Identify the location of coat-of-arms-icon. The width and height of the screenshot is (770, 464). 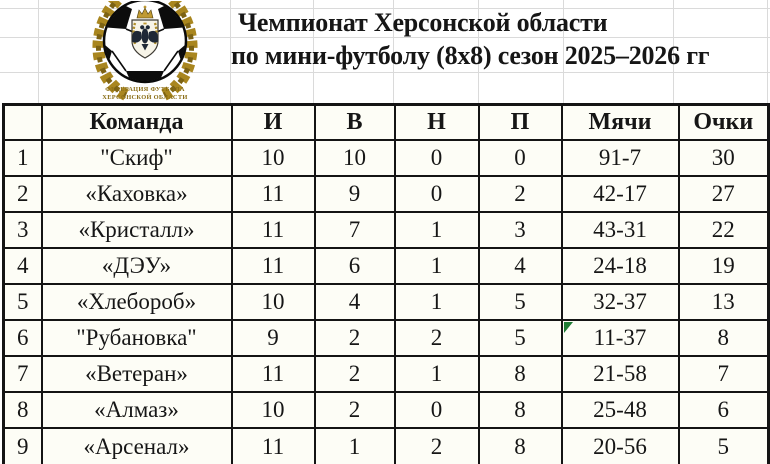
(145, 32).